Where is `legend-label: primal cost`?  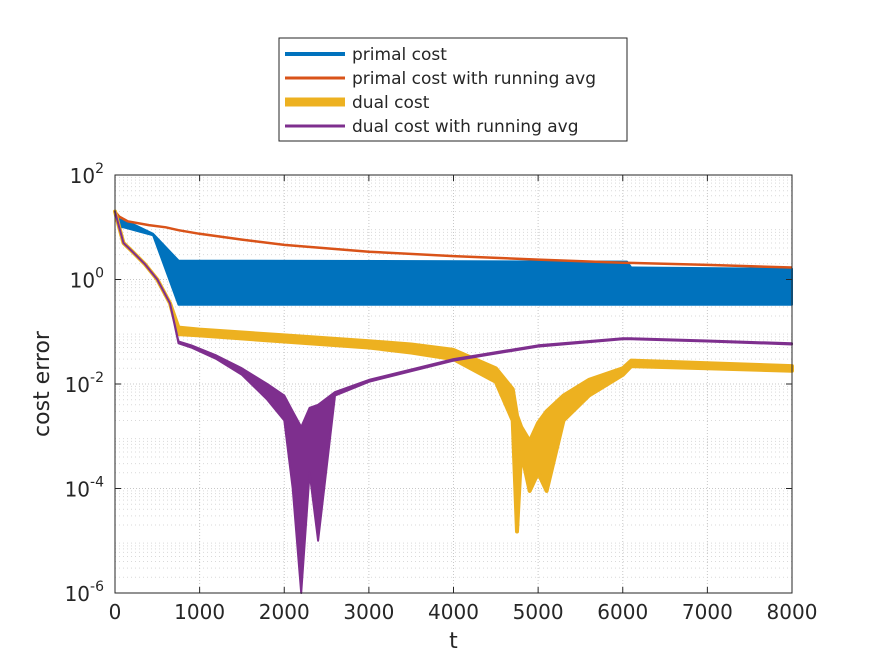
legend-label: primal cost is located at coordinates (399, 55).